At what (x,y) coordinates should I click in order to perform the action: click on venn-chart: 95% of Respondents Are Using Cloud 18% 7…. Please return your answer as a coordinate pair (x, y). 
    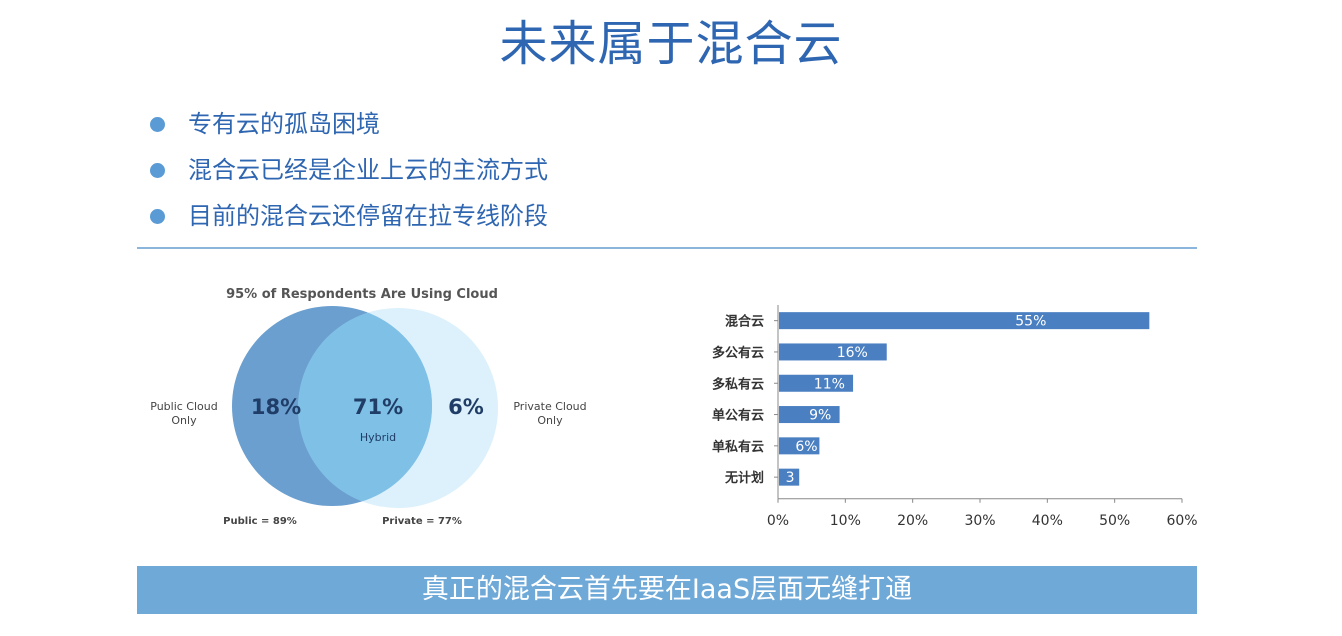
    Looking at the image, I should click on (368, 407).